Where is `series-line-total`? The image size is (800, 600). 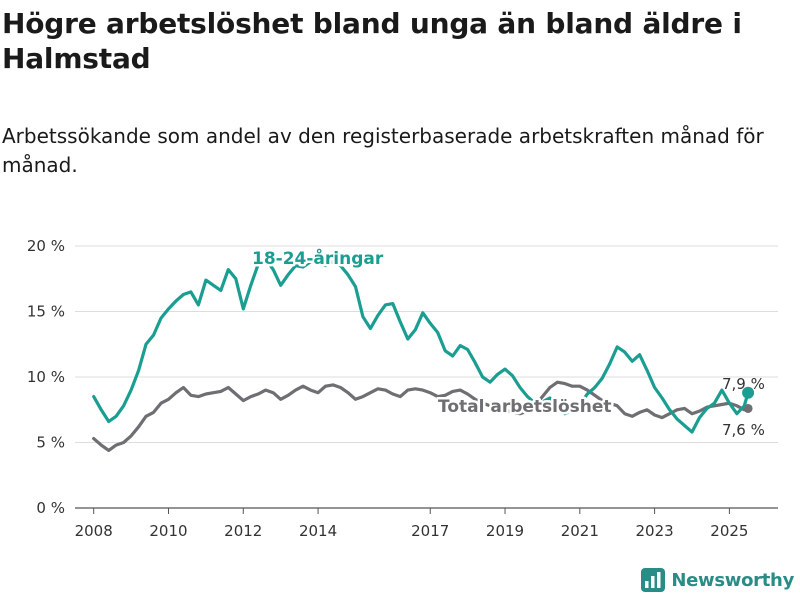
series-line-total is located at coordinates (421, 416).